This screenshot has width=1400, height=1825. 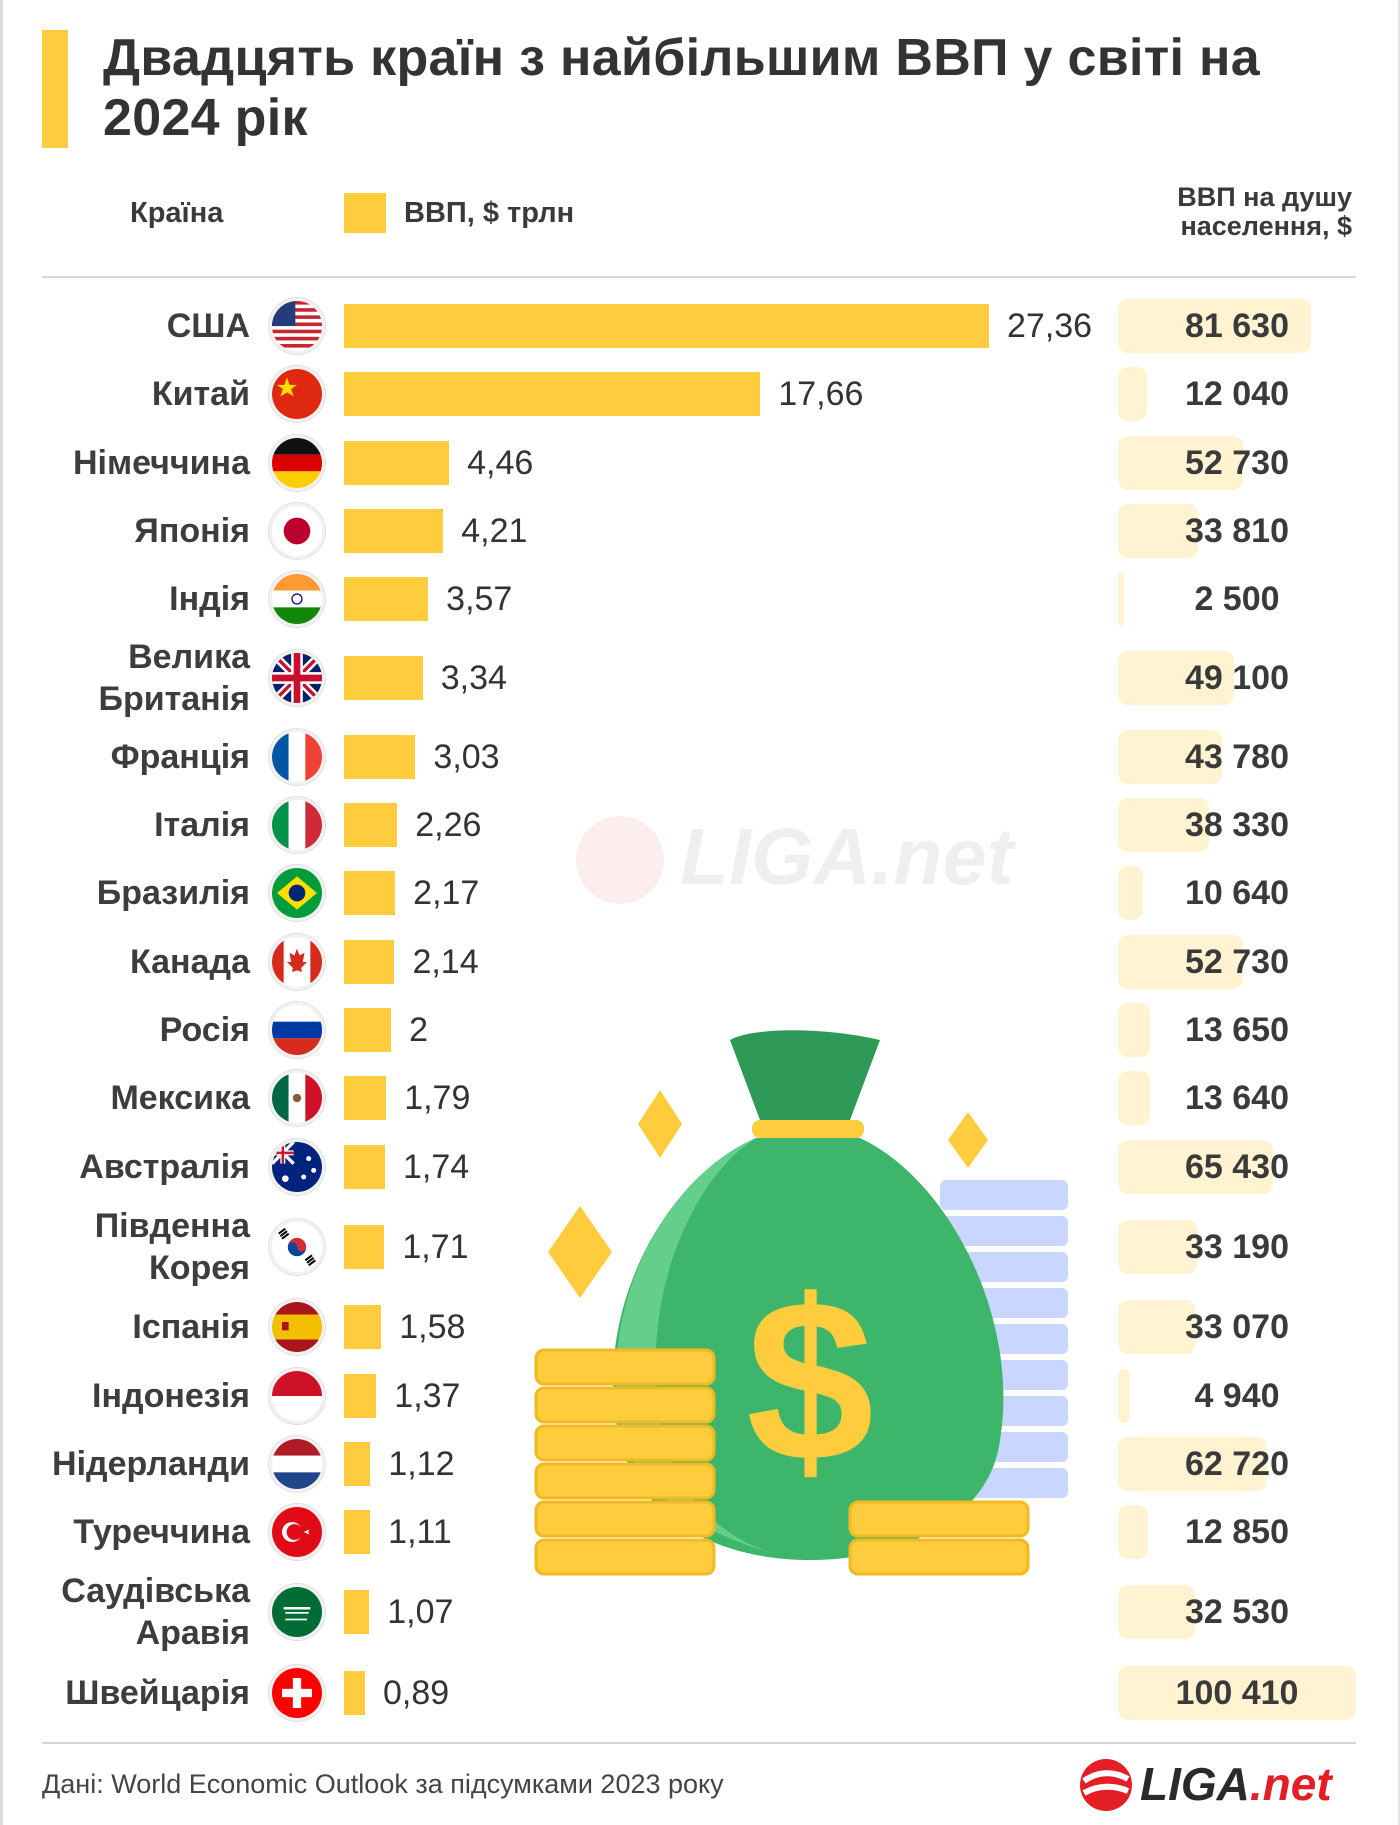 I want to click on country-label-text: Австралія, so click(x=164, y=1167).